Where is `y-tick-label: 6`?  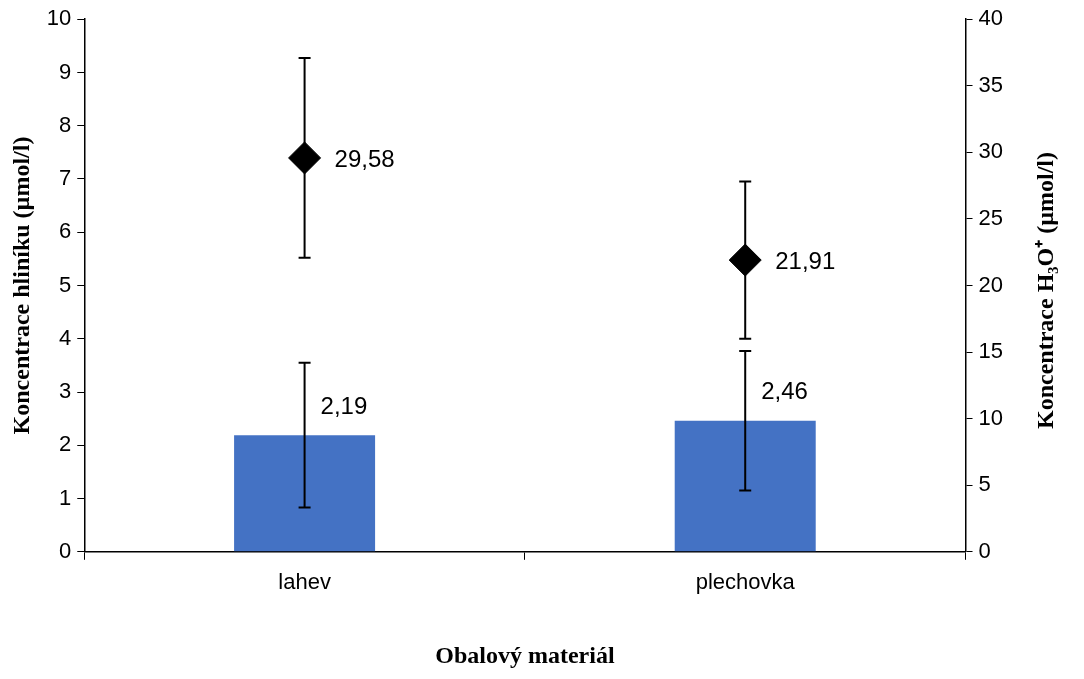
y-tick-label: 6 is located at coordinates (65, 231).